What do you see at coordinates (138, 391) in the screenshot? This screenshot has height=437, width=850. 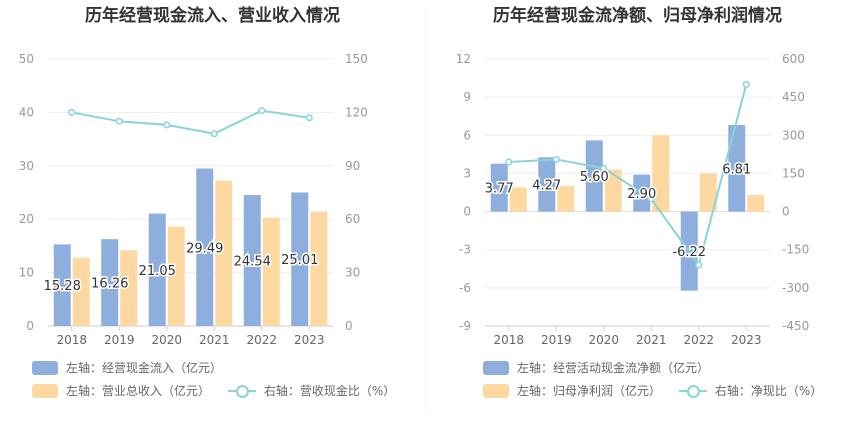 I see `legend-label: 左轴：营业总收入（亿元）` at bounding box center [138, 391].